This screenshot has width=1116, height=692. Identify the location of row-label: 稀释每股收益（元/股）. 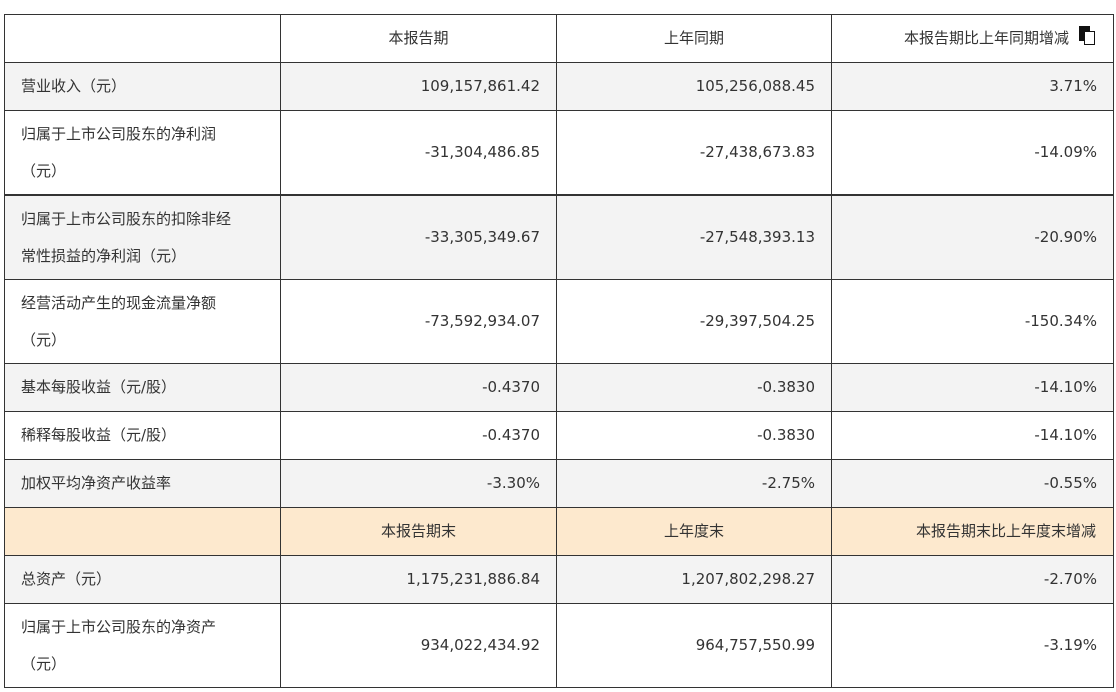
(142, 435).